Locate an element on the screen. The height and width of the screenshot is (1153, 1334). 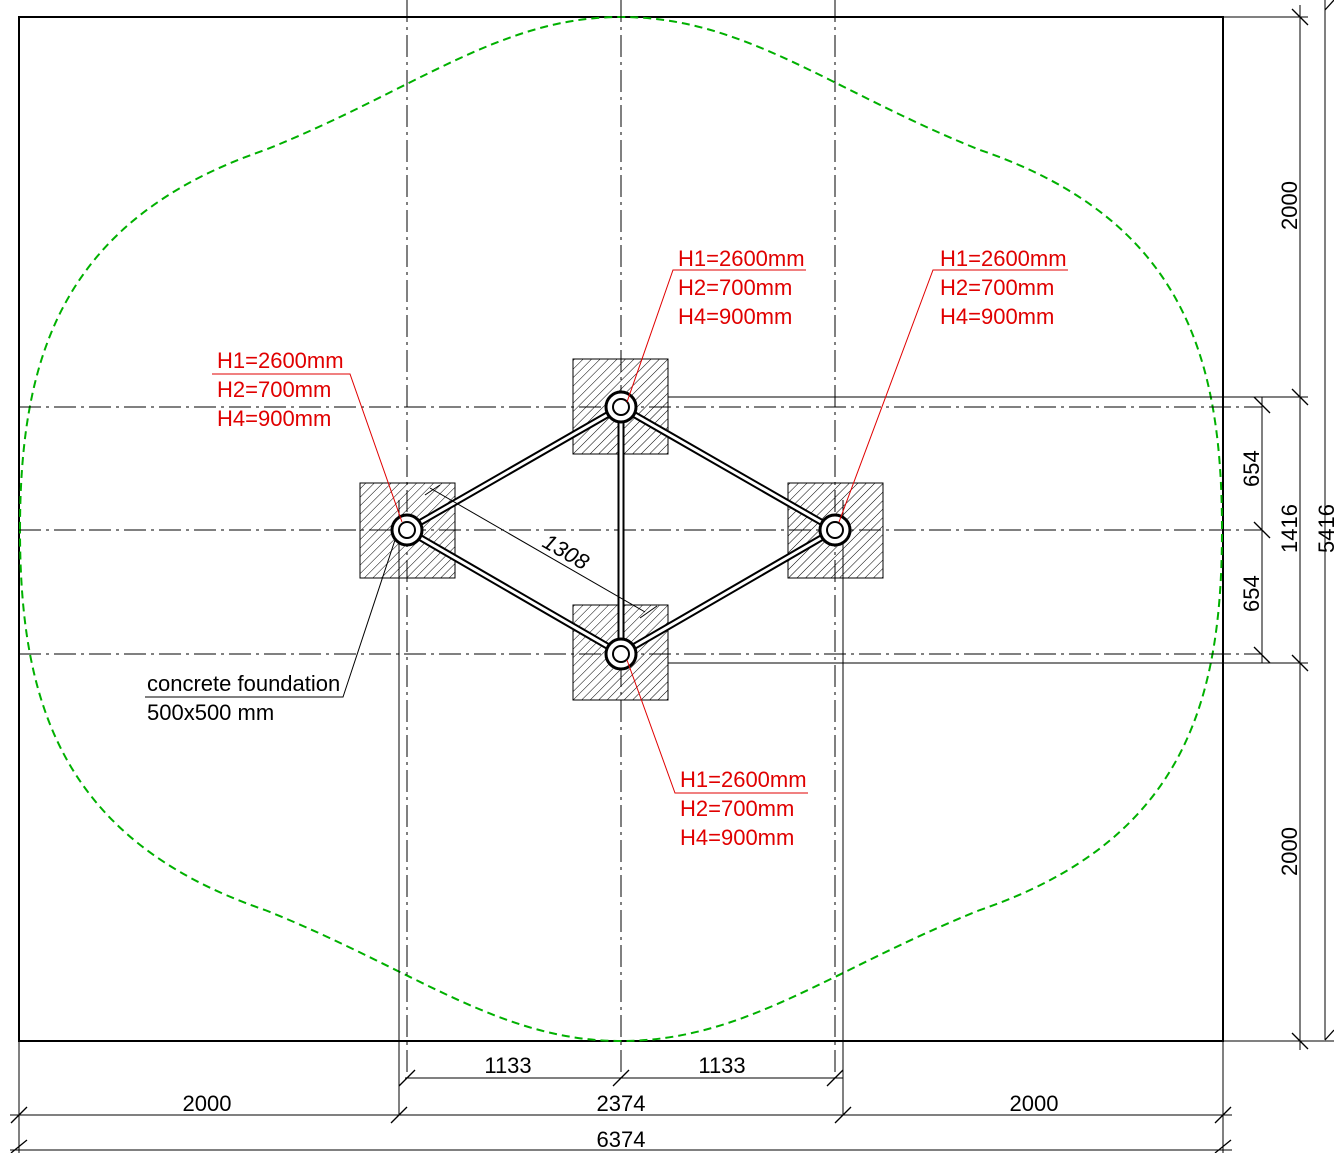
post-label-left: H1=2600mm H2=700mm H4=900mm is located at coordinates (280, 389).